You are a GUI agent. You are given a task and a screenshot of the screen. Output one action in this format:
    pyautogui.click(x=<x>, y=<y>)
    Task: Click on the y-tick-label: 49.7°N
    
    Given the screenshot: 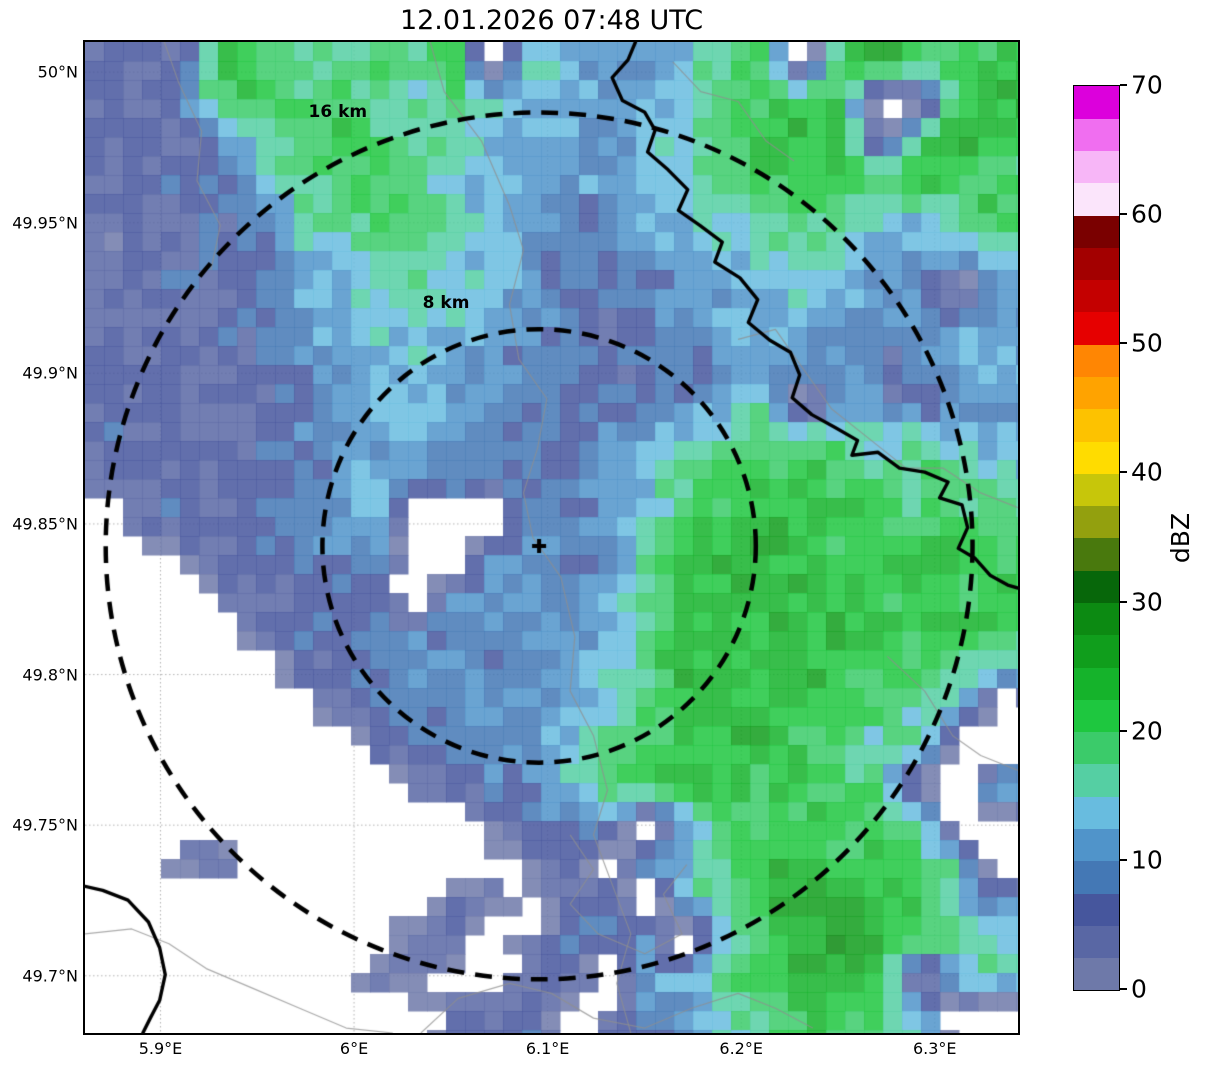 What is the action you would take?
    pyautogui.click(x=50, y=976)
    